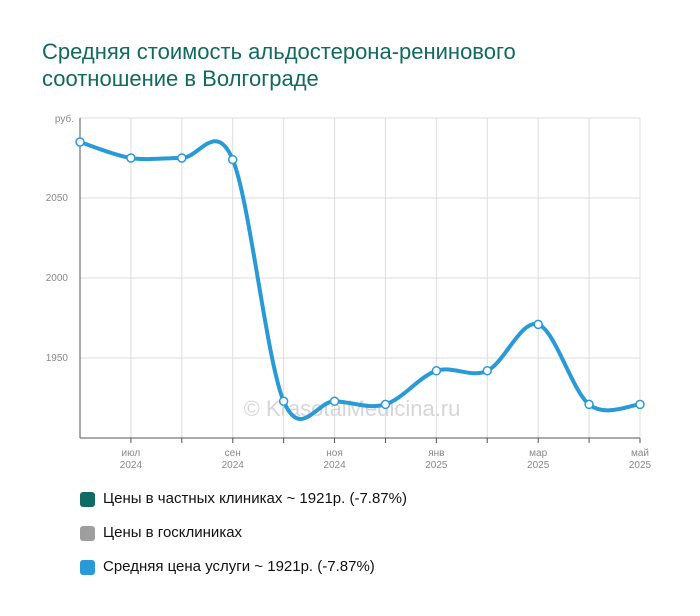  Describe the element at coordinates (334, 453) in the screenshot. I see `x-tick-label-month: ноя` at that location.